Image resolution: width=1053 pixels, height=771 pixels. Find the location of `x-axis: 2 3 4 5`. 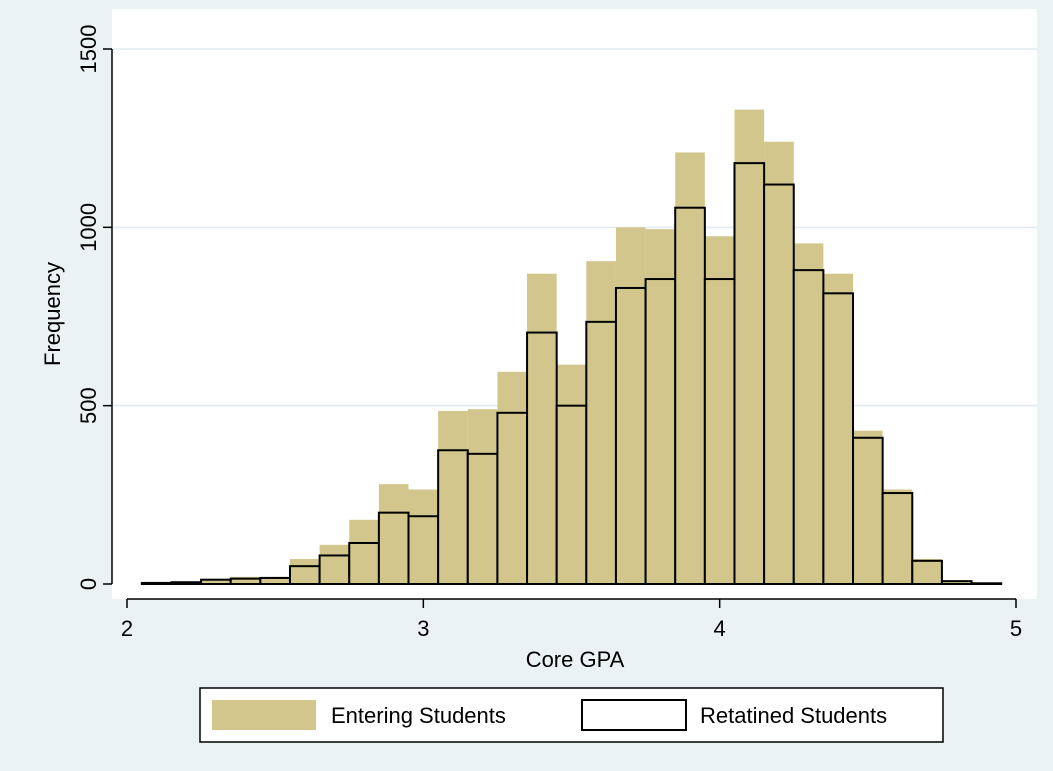

x-axis: 2 3 4 5 is located at coordinates (571, 619).